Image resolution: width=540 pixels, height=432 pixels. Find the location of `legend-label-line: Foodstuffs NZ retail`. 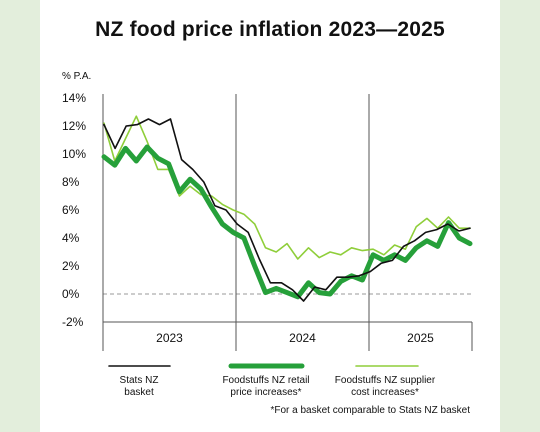

legend-label-line: Foodstuffs NZ retail is located at coordinates (265, 380).